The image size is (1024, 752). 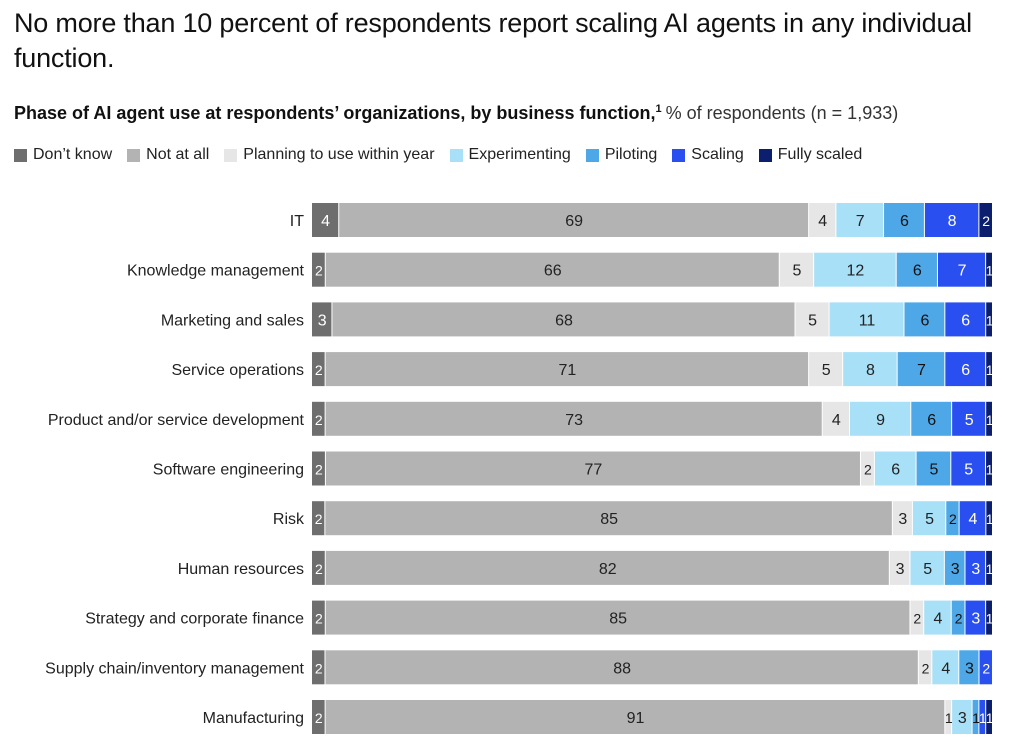 I want to click on legend-label: Fully scaled, so click(x=820, y=154).